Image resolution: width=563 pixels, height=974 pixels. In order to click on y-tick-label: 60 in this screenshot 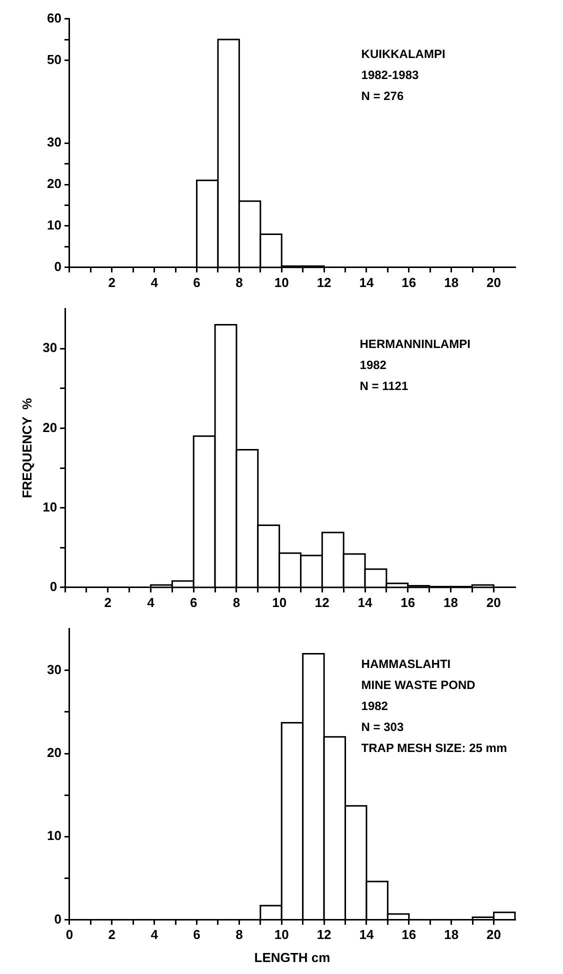, I will do `click(54, 18)`.